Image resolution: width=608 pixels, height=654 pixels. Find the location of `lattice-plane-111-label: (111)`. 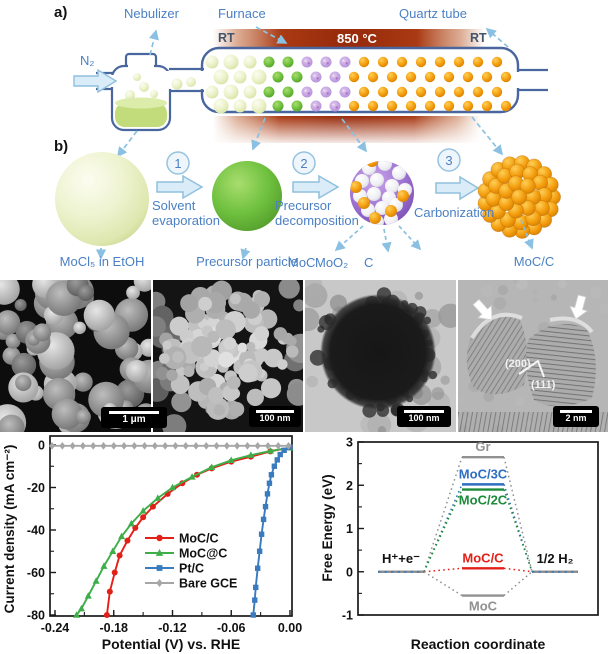

lattice-plane-111-label: (111) is located at coordinates (543, 385).